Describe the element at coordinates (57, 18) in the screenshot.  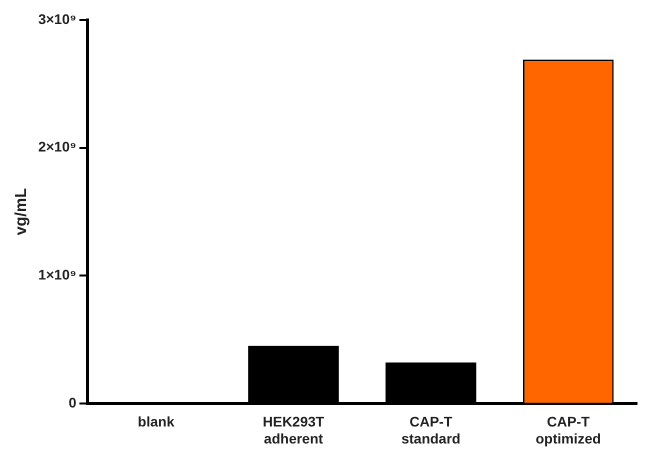
I see `y-tick-label: 3×10⁹` at that location.